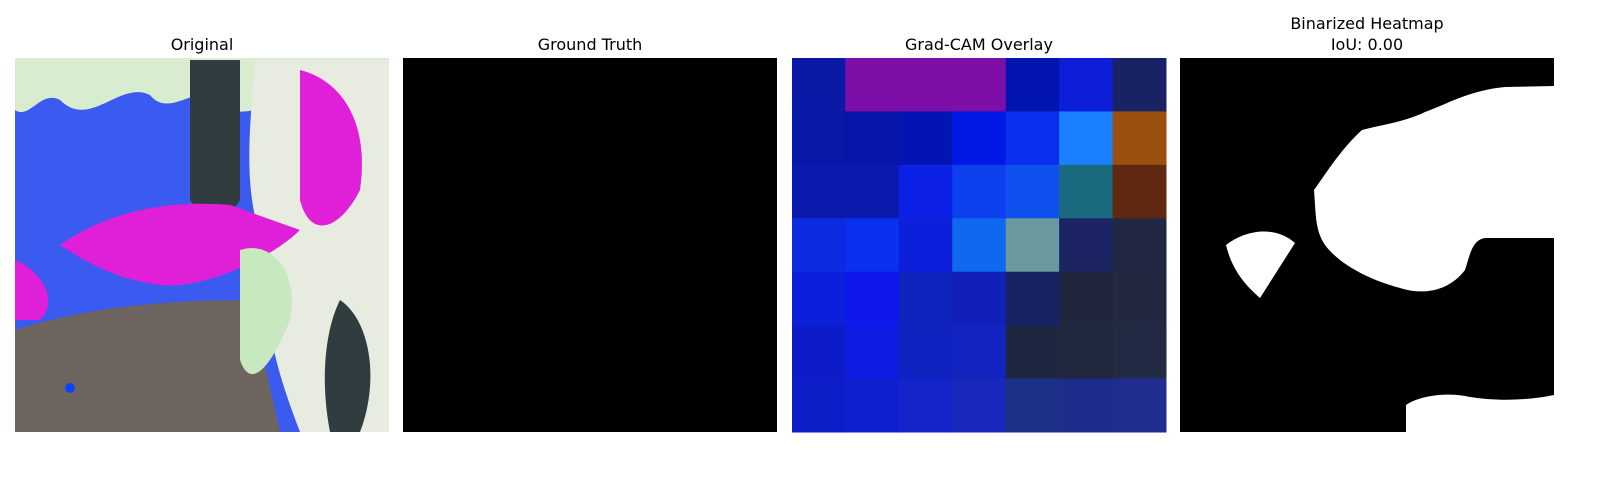 The width and height of the screenshot is (1600, 500). What do you see at coordinates (1367, 44) in the screenshot?
I see `panel-subtitle: IoU: 0.00` at bounding box center [1367, 44].